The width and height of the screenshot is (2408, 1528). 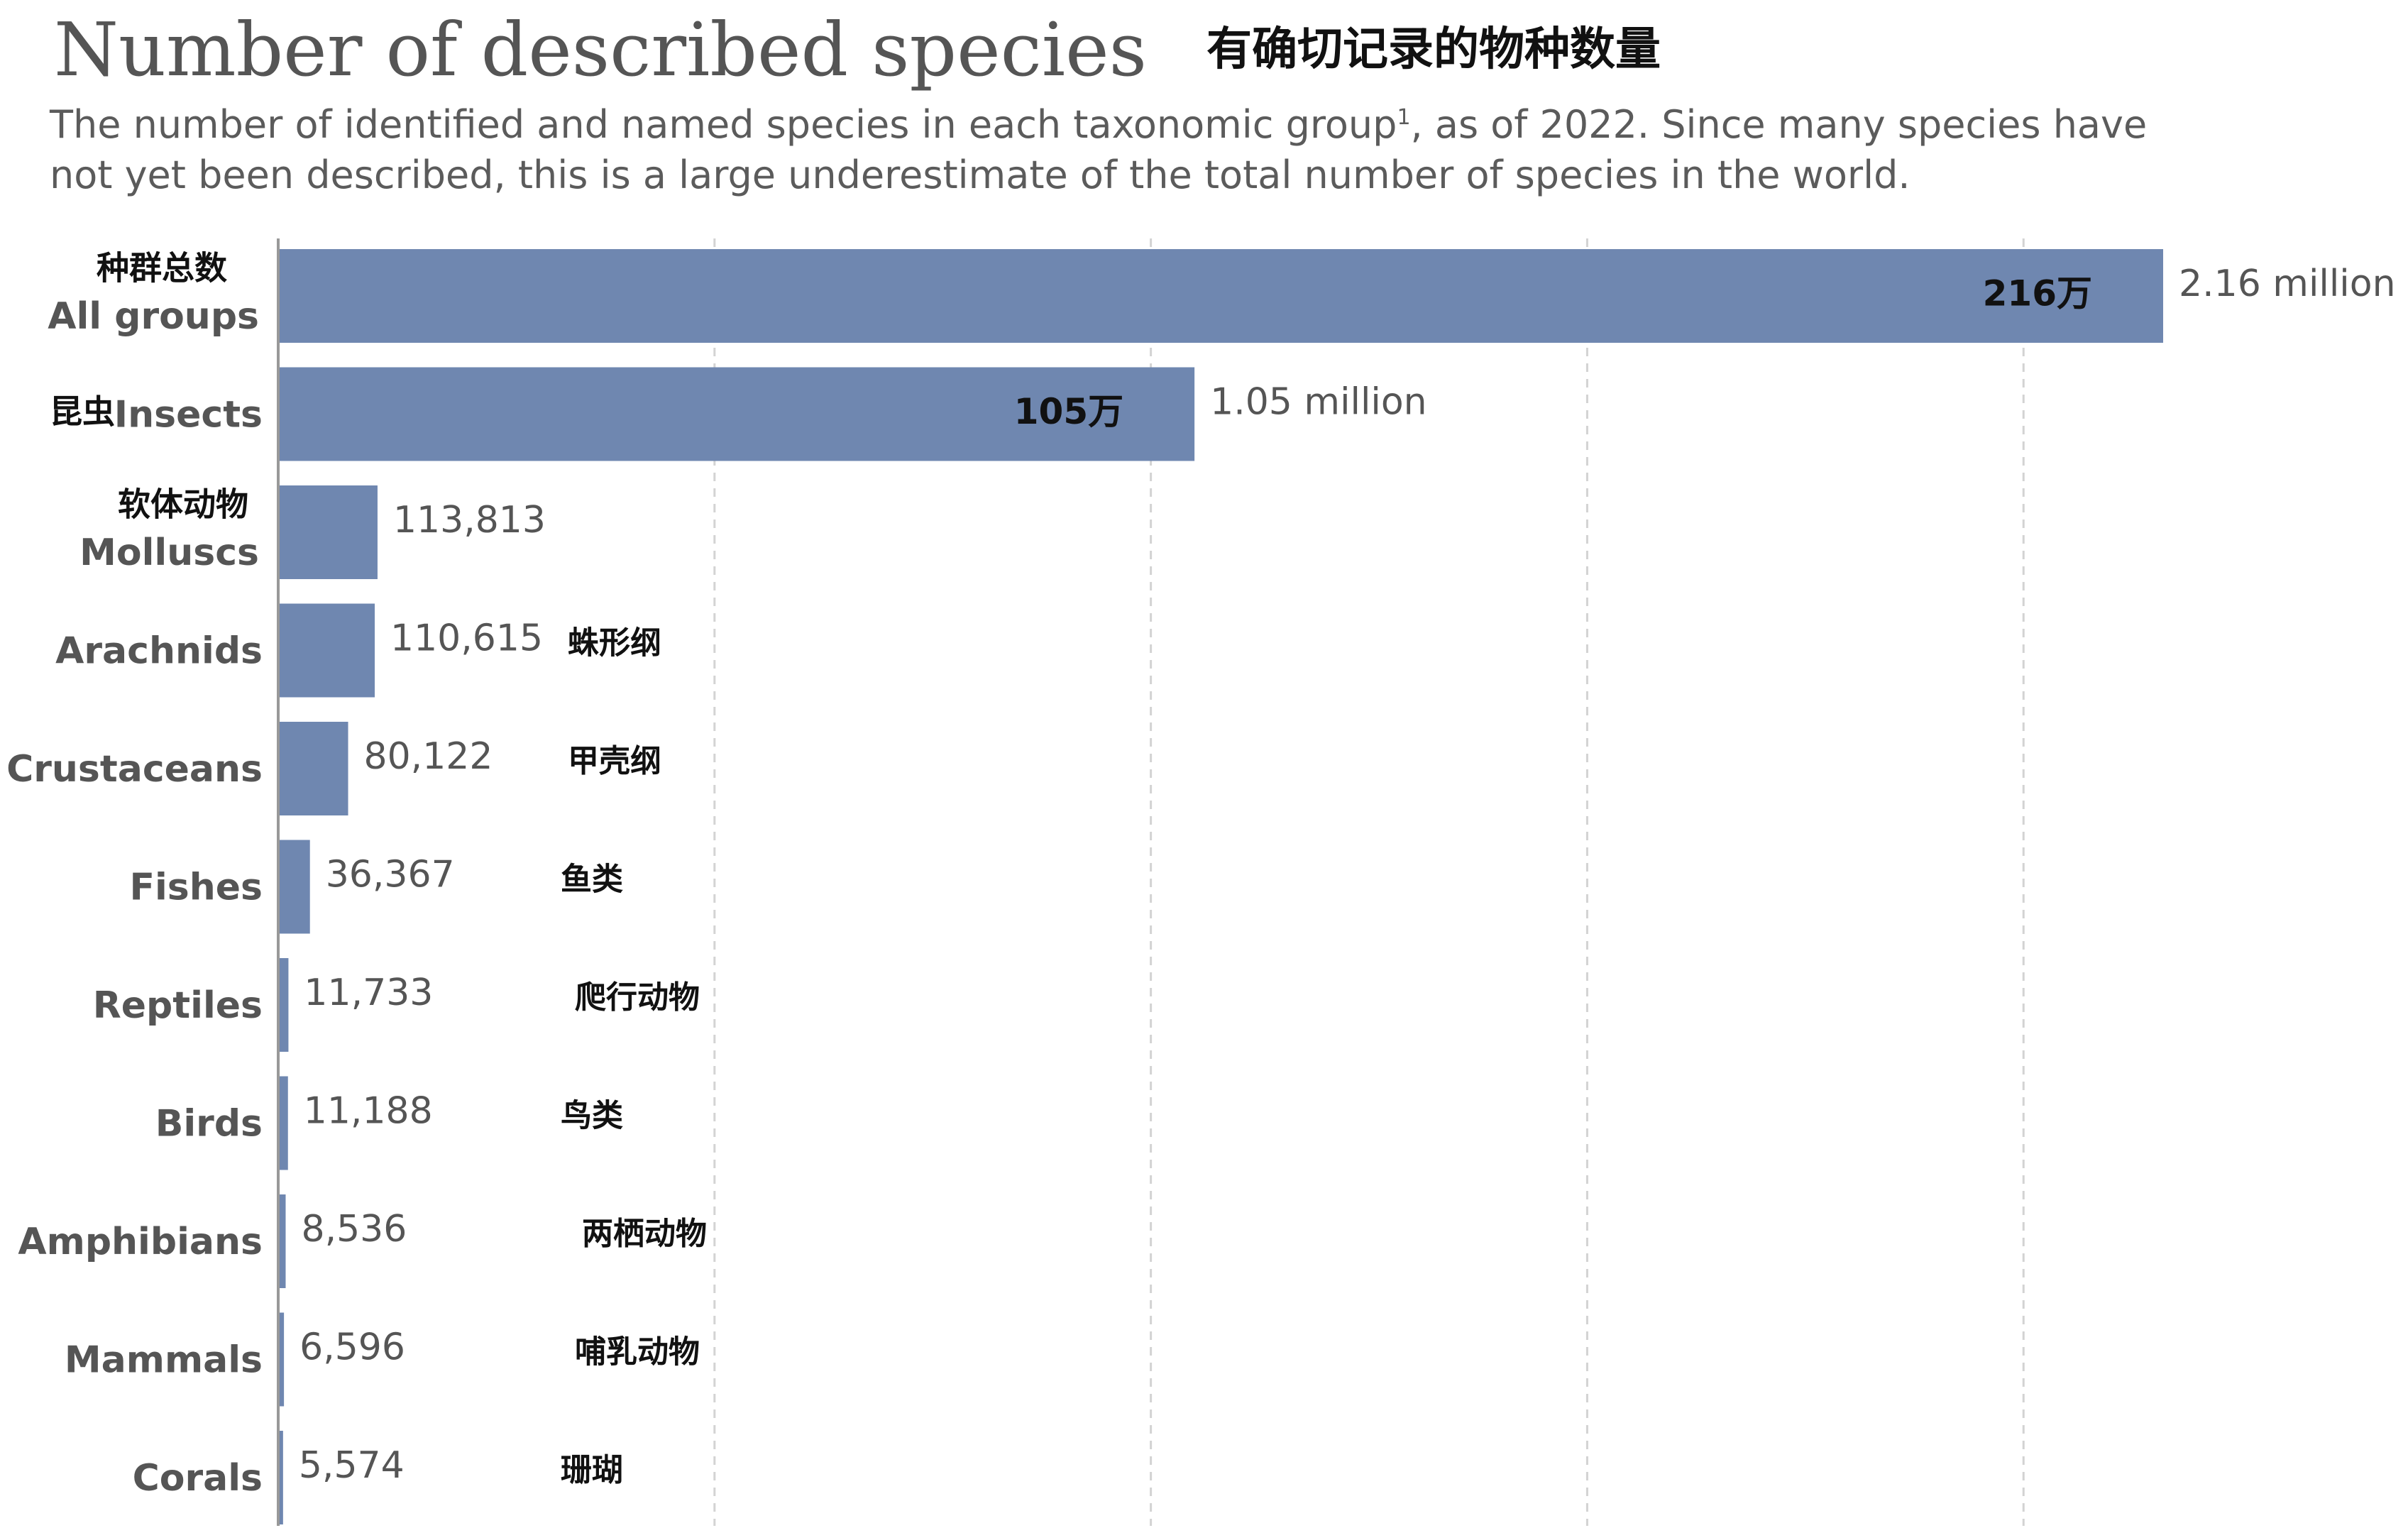 I want to click on bar-fishes, so click(x=294, y=887).